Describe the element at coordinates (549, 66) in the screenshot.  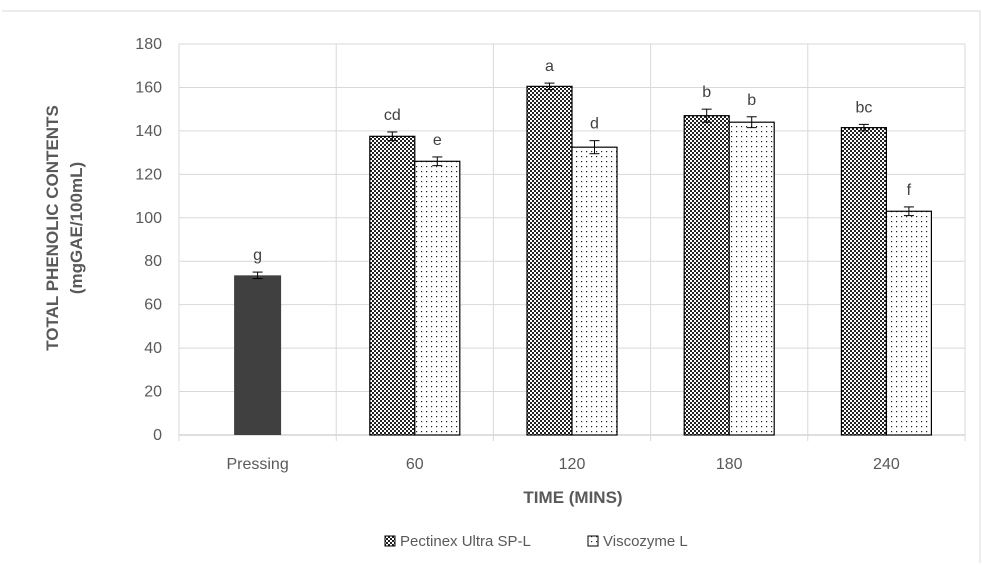
I see `significance-letter: a` at that location.